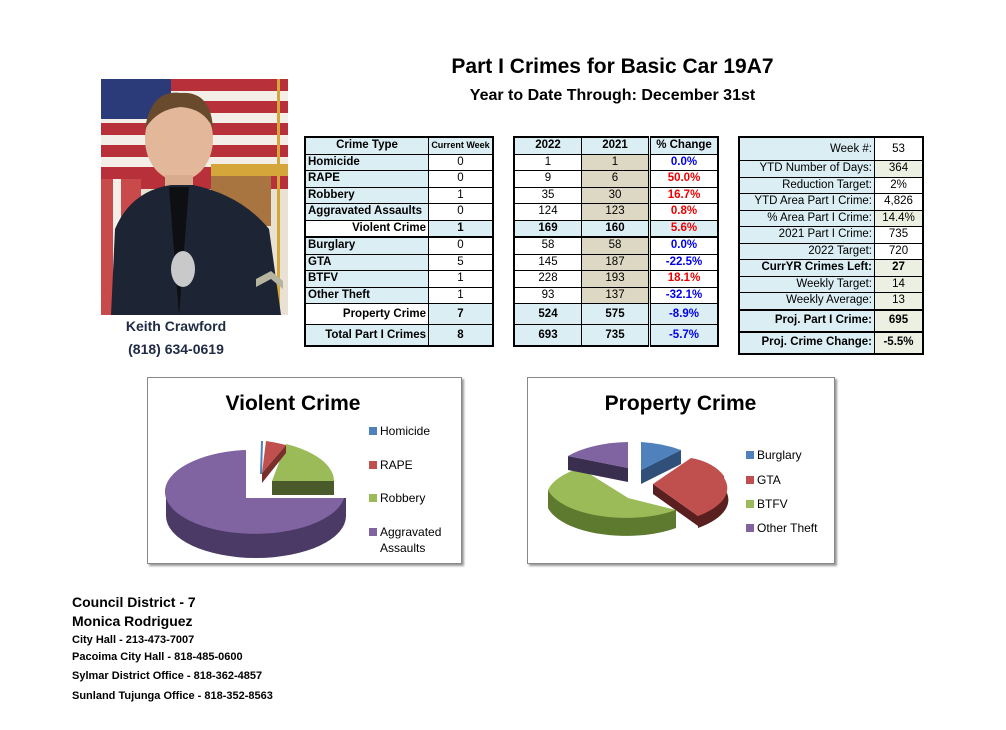 The width and height of the screenshot is (1006, 730). I want to click on subtotal-row-violent: 169 160 5.6%, so click(616, 228).